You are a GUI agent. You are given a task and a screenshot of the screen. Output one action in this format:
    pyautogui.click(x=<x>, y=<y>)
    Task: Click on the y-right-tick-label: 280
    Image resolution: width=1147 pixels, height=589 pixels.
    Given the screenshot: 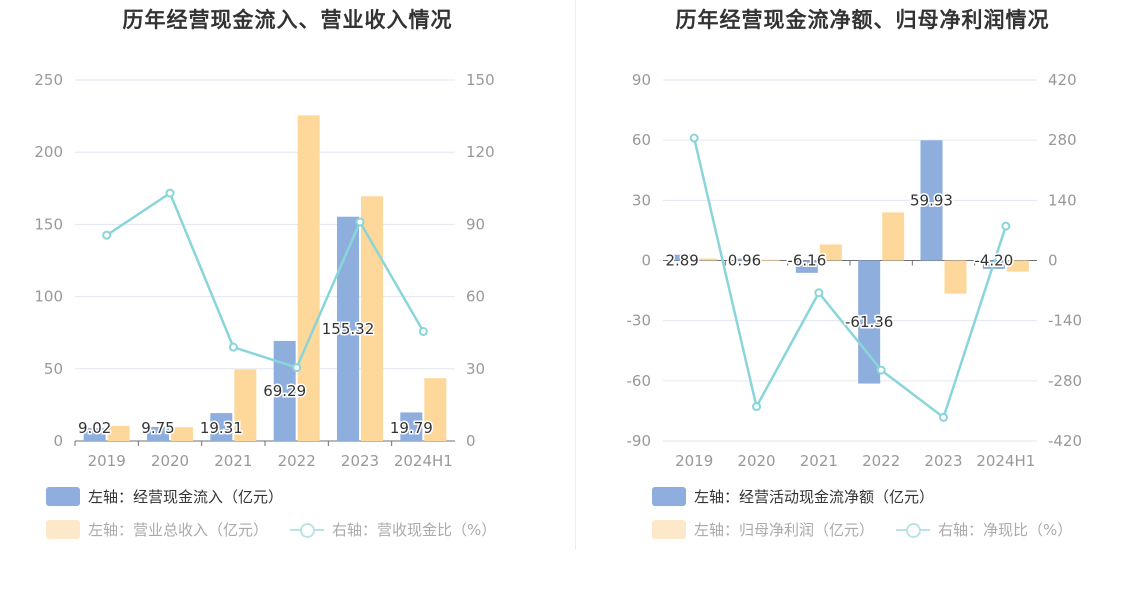 What is the action you would take?
    pyautogui.click(x=1062, y=140)
    